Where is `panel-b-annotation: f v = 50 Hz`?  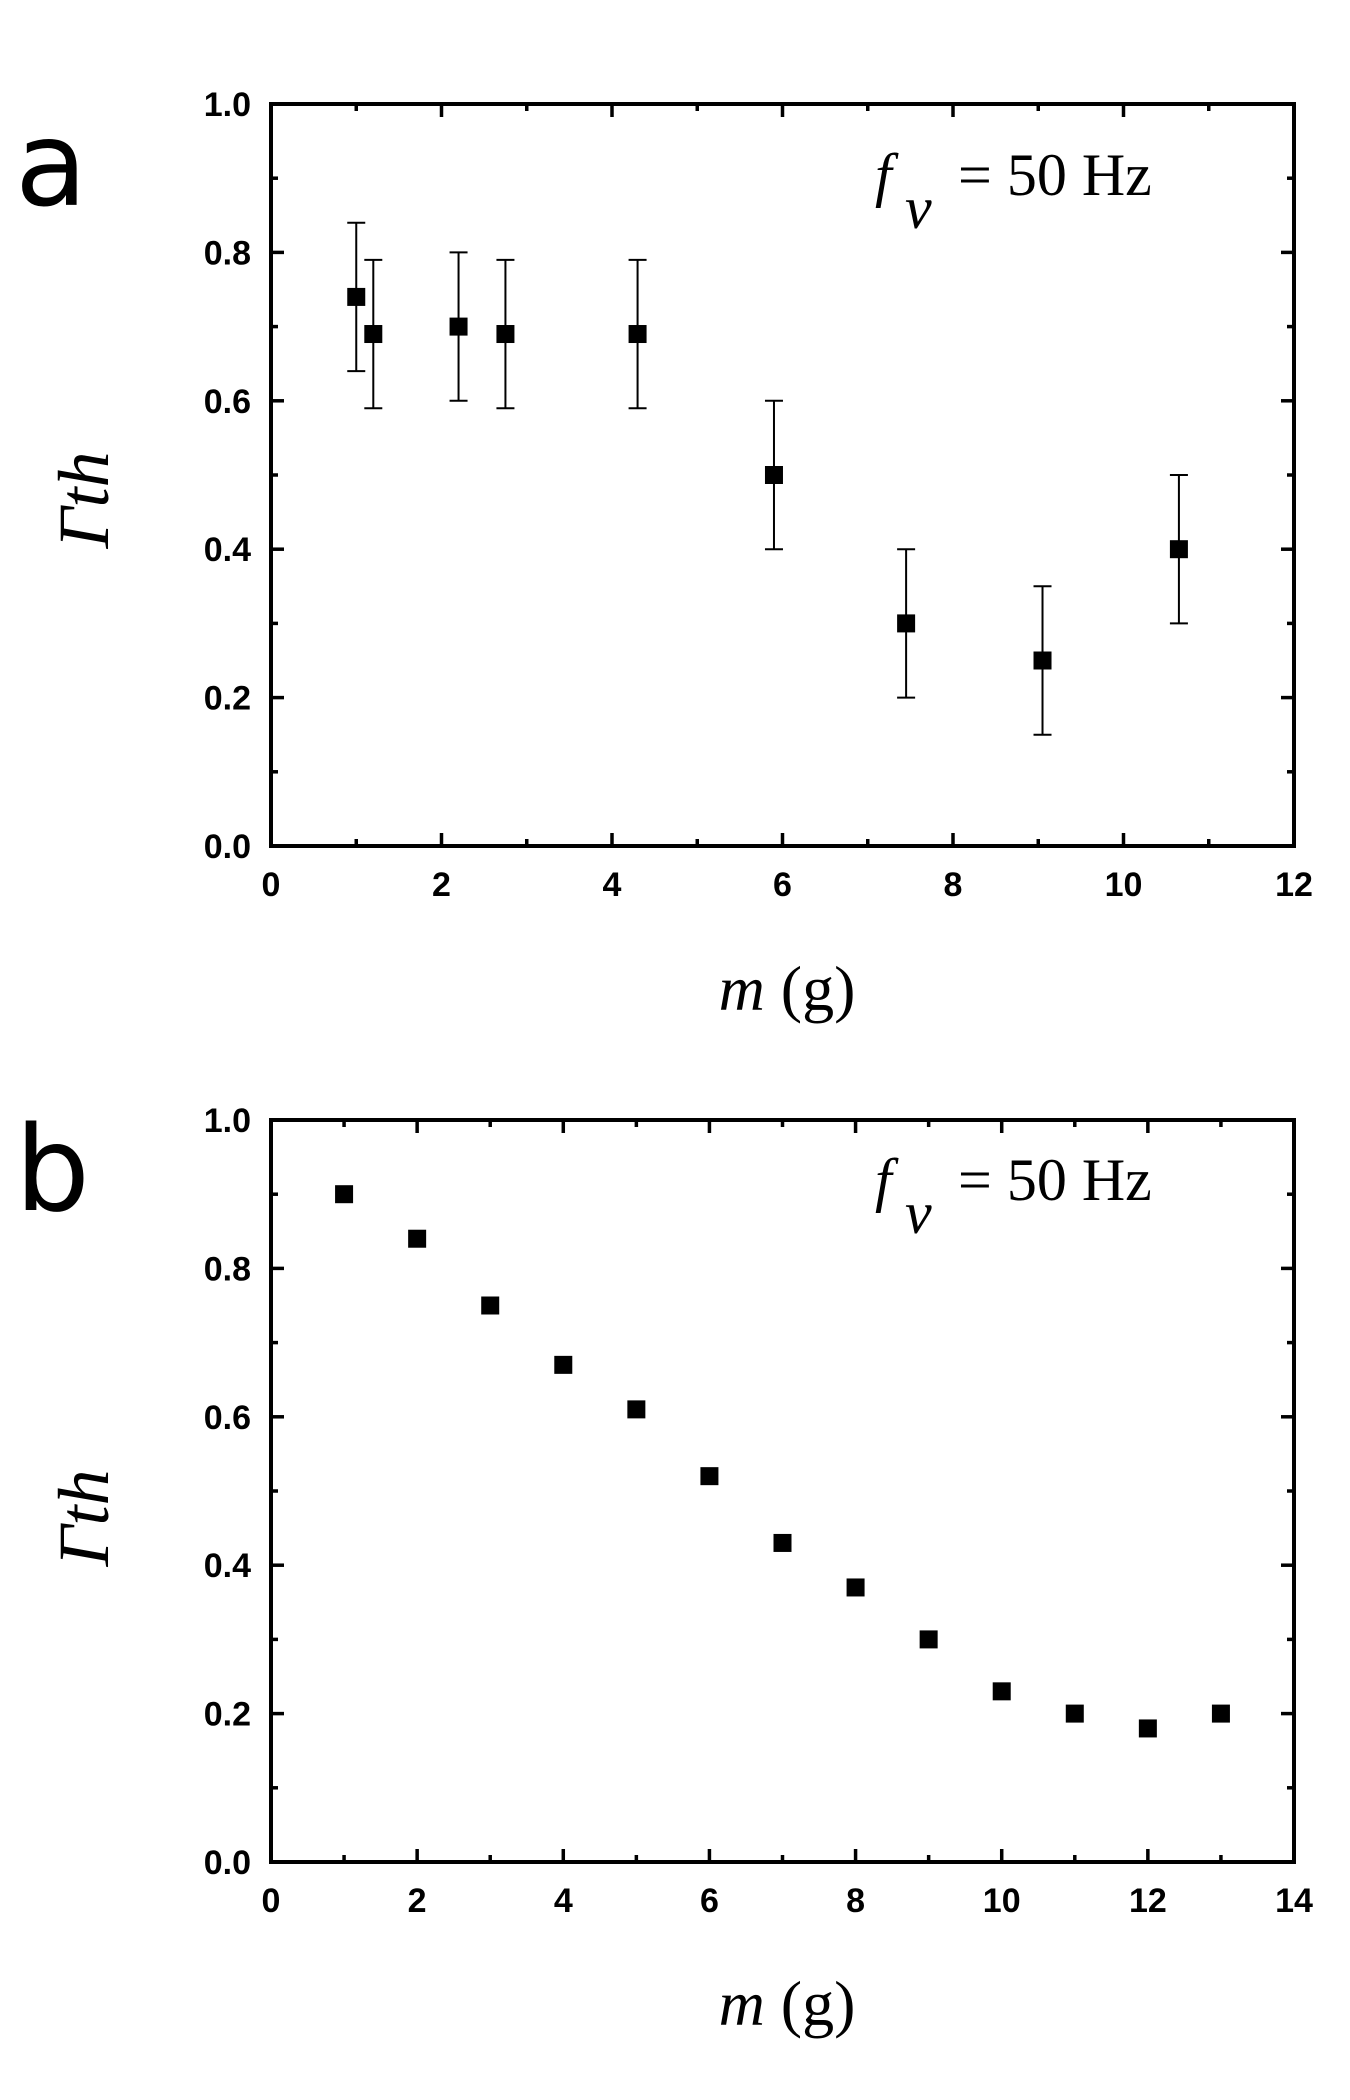
panel-b-annotation: f v = 50 Hz is located at coordinates (1013, 1196).